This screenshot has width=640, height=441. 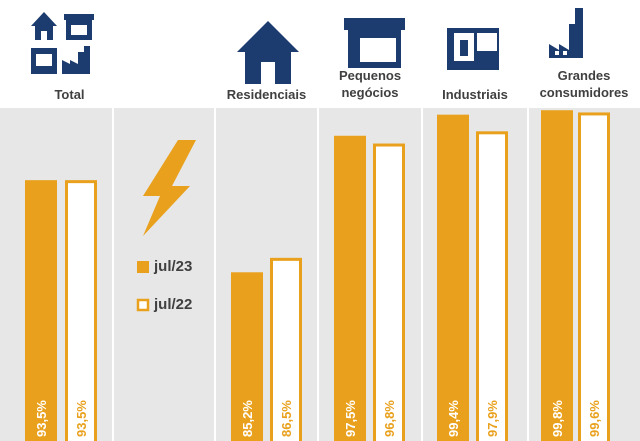 I want to click on value-label: 97,9%, so click(x=492, y=418).